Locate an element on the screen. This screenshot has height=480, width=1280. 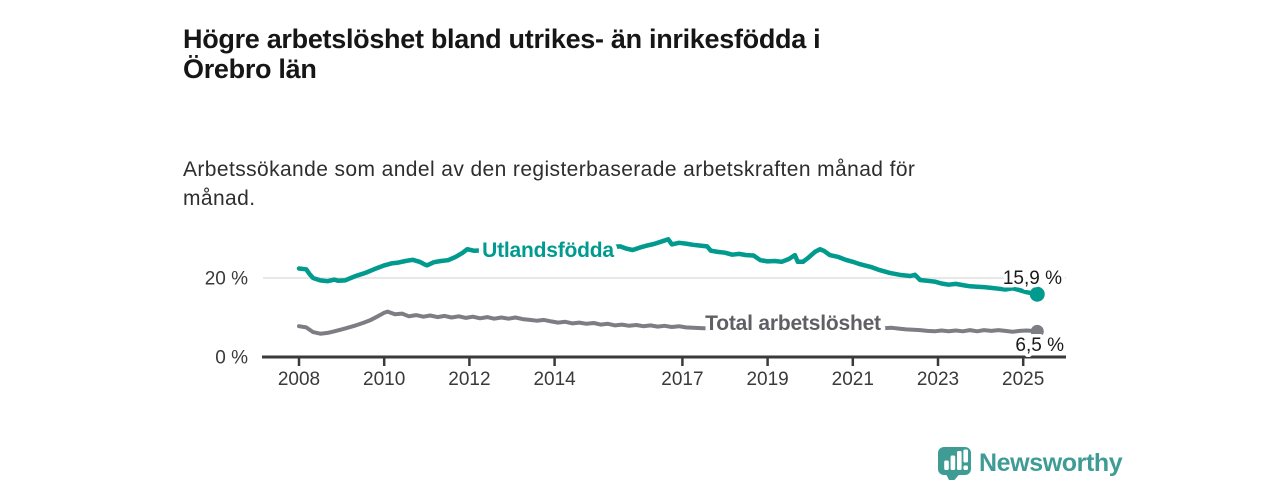
x-tick-label-2023: 2023 is located at coordinates (938, 379).